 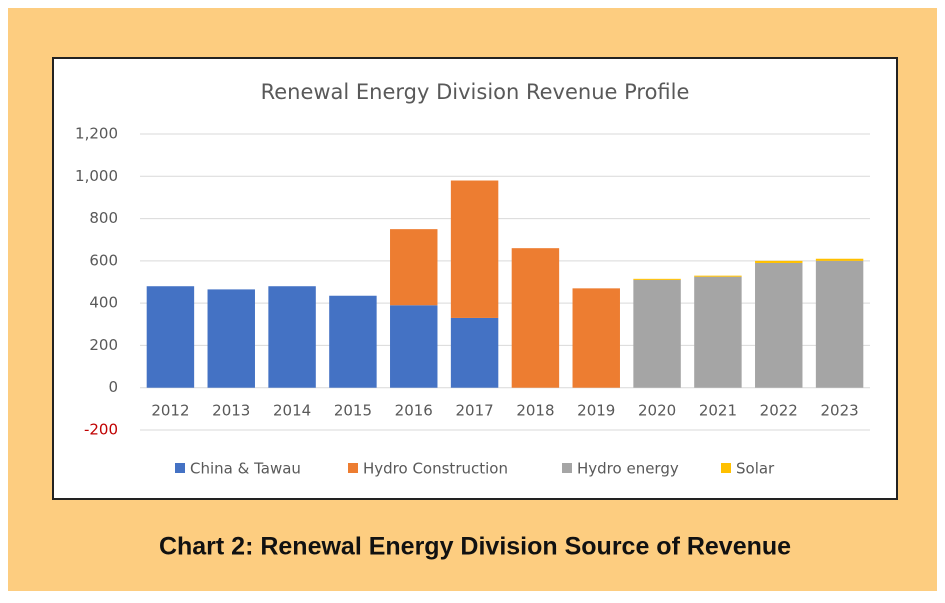 I want to click on legend-label: Hydro Construction, so click(x=435, y=469).